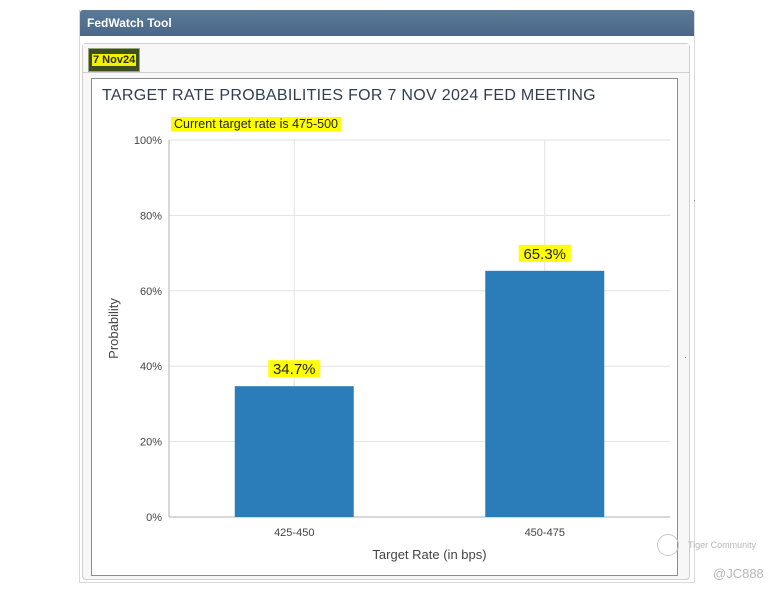 The image size is (781, 593). I want to click on x-axis-title: Target Rate (in bps), so click(429, 554).